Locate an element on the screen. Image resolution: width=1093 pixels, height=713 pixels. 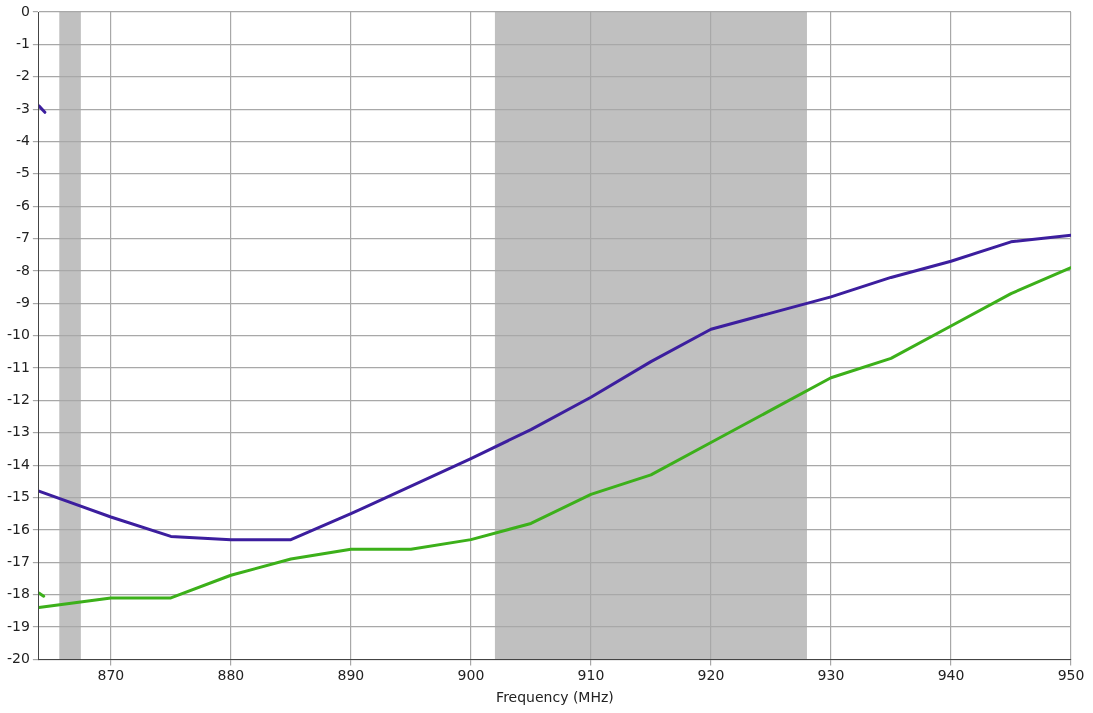
y-tick-label: -1 is located at coordinates (22, 43).